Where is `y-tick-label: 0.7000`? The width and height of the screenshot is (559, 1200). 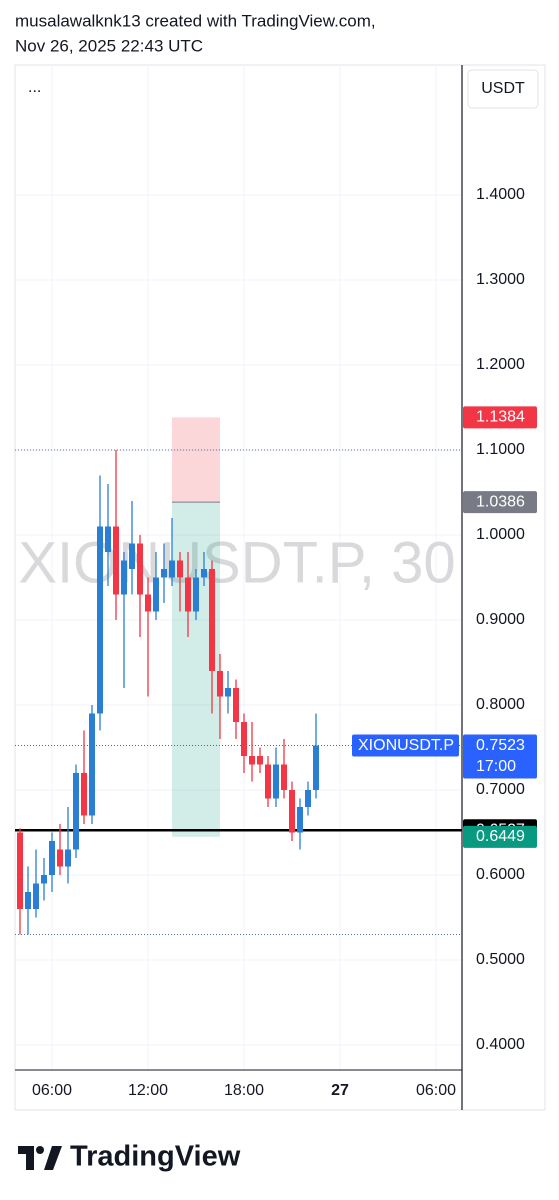
y-tick-label: 0.7000 is located at coordinates (500, 789).